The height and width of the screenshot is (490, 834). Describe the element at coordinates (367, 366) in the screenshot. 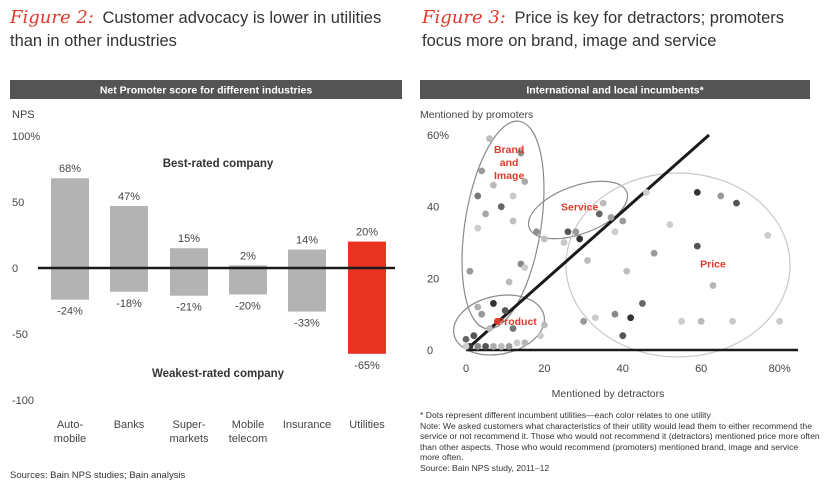

I see `bar-worst-label: -65%` at that location.